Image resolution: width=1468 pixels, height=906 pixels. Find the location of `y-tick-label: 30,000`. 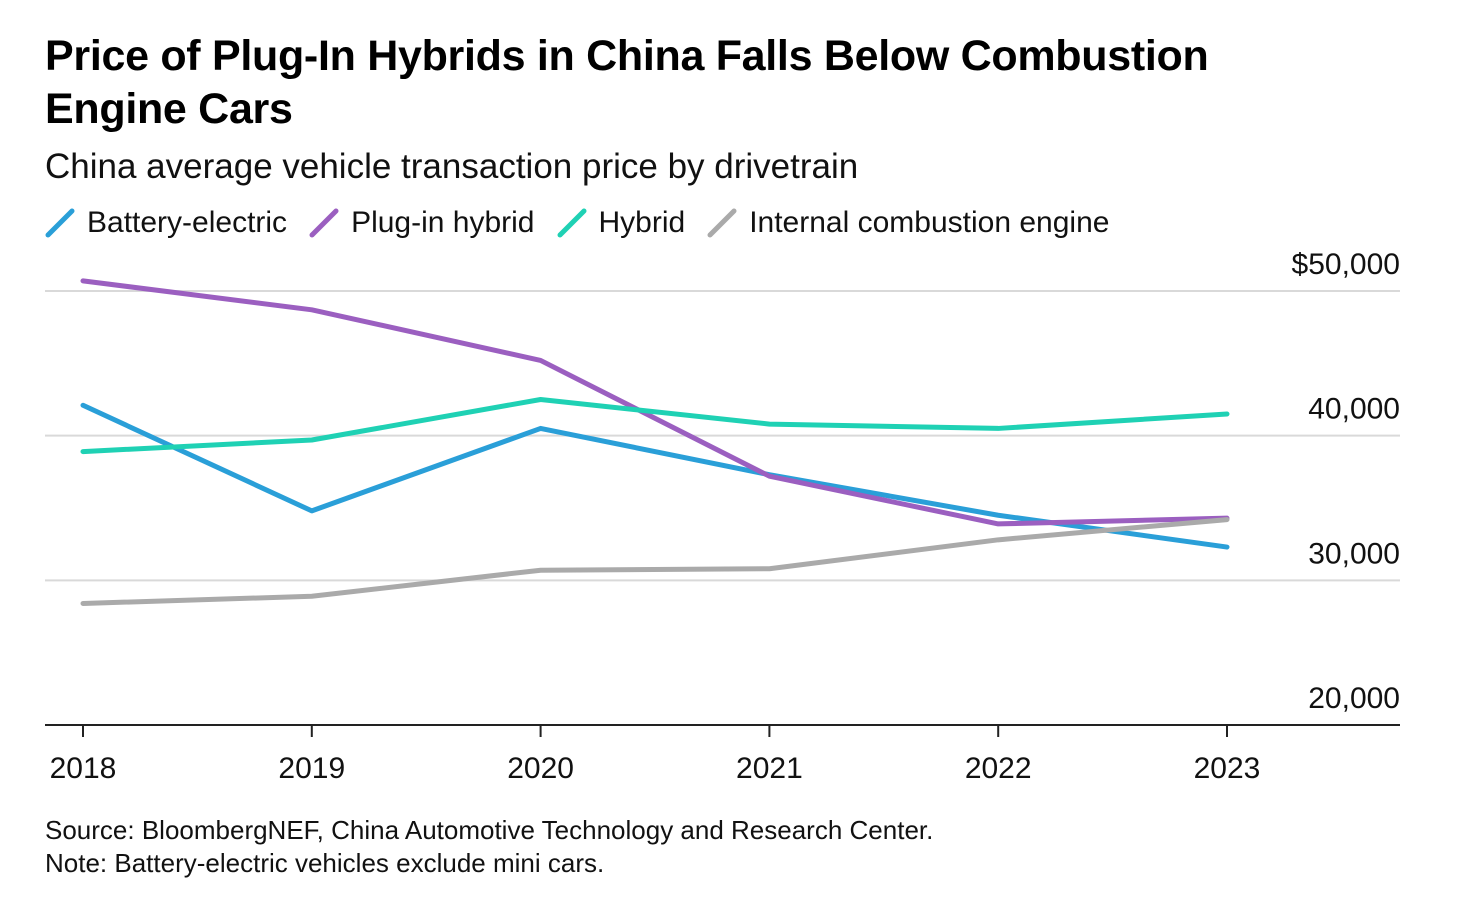

y-tick-label: 30,000 is located at coordinates (1354, 553).